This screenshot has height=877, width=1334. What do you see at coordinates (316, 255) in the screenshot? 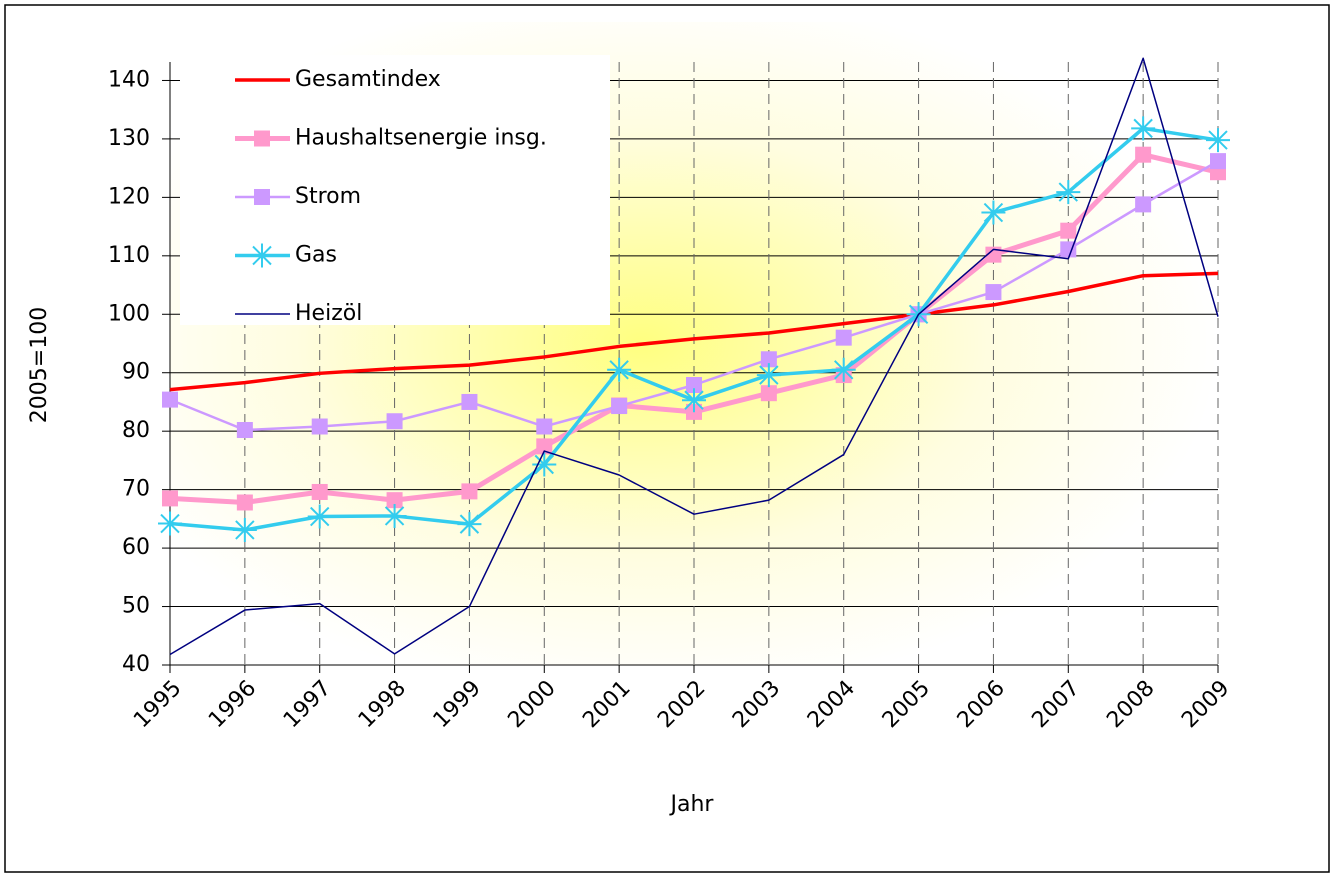
I see `legend-label: Gas` at bounding box center [316, 255].